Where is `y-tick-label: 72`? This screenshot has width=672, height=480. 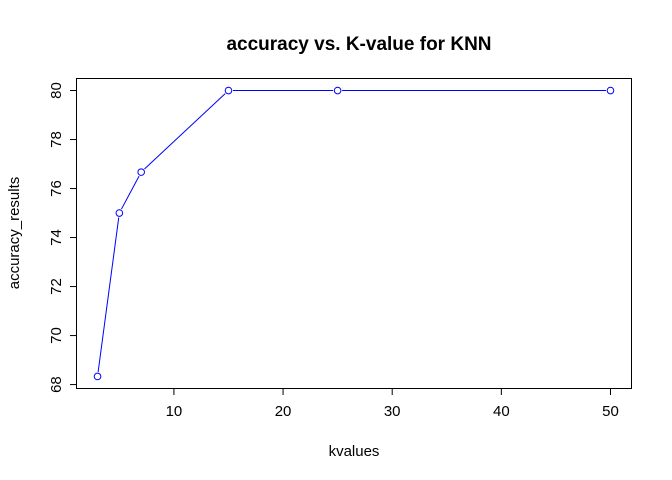 y-tick-label: 72 is located at coordinates (56, 286).